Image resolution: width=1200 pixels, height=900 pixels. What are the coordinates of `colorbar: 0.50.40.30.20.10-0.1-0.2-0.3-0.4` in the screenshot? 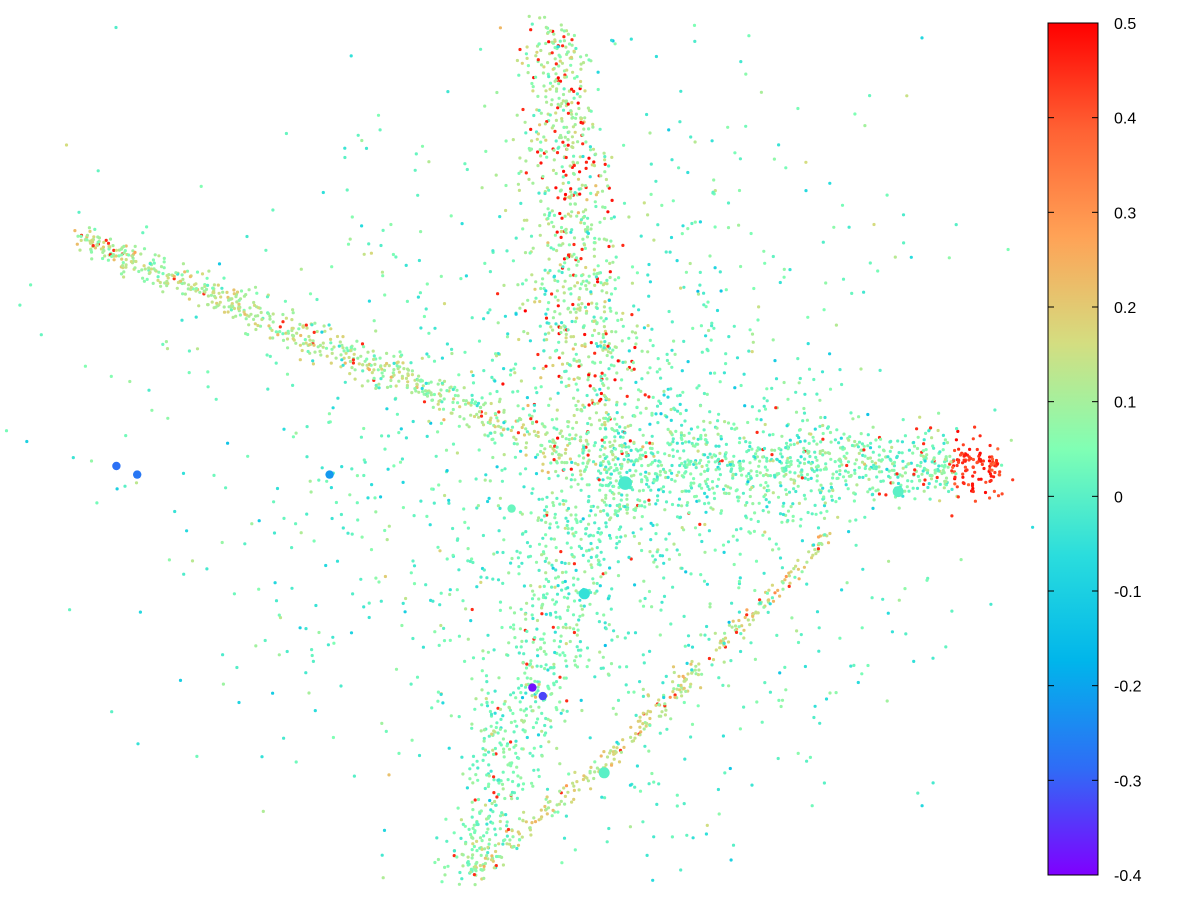 It's located at (1094, 450).